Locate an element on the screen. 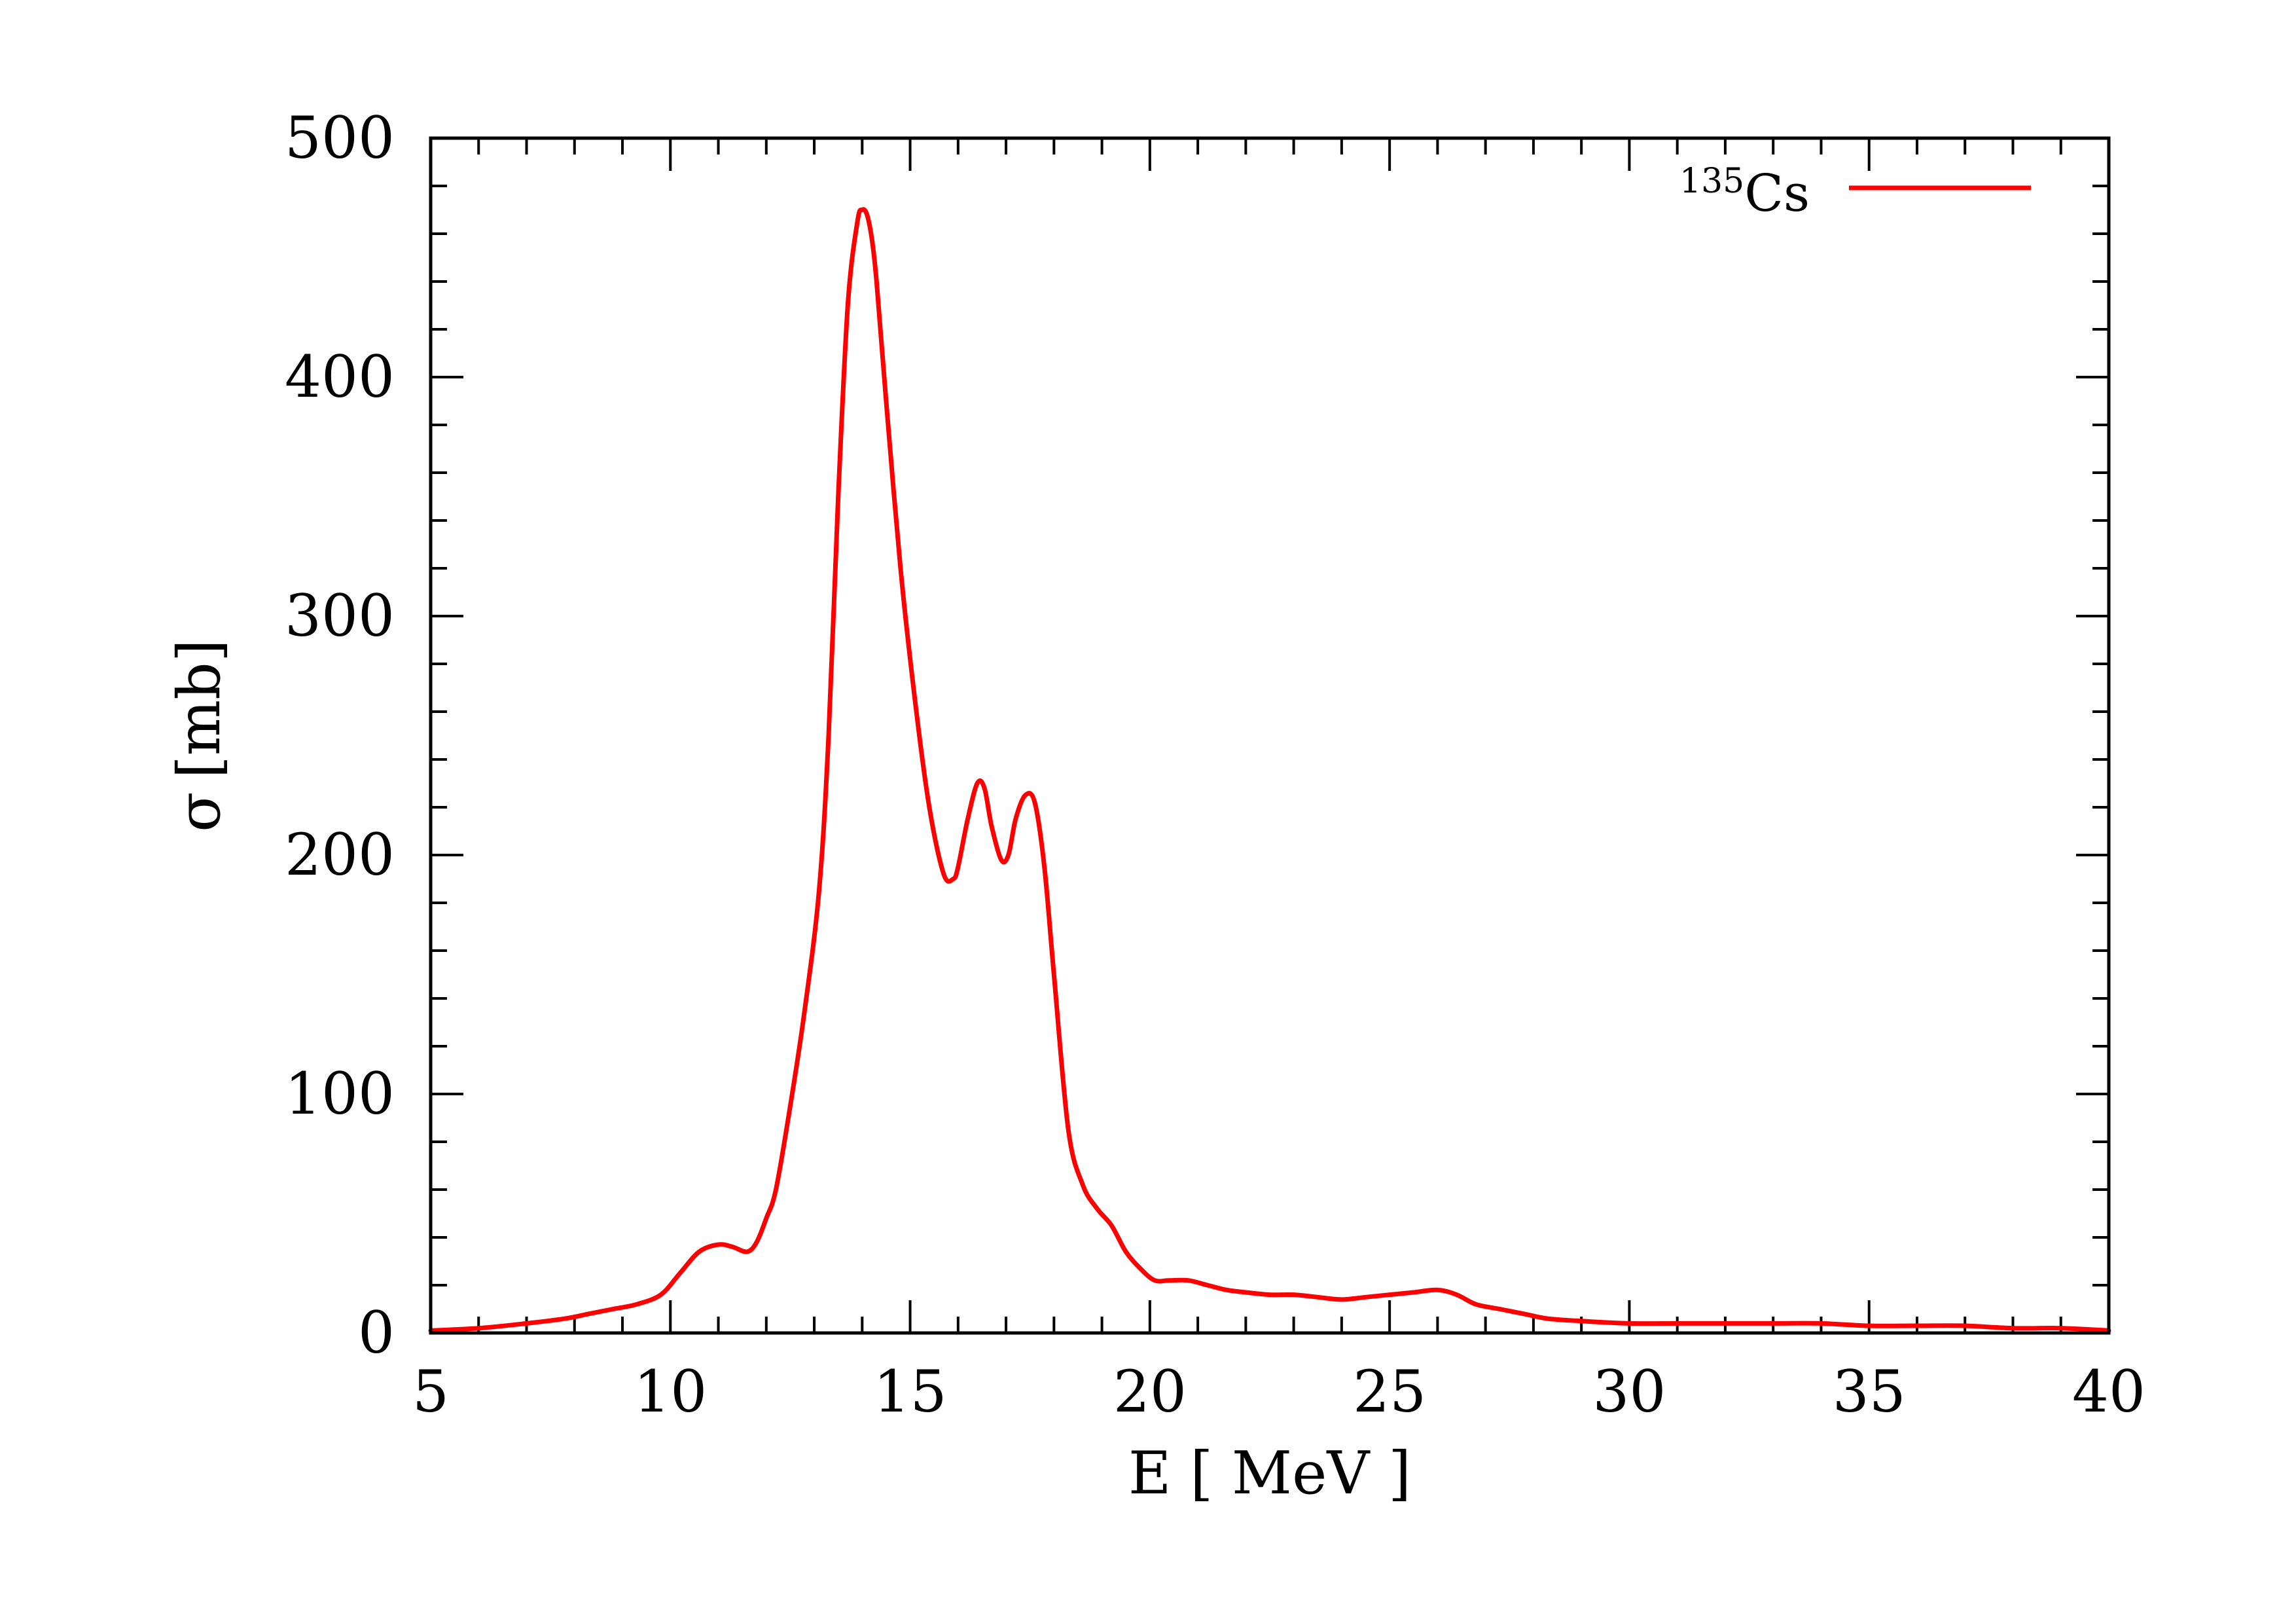  x-tick-label: 25 is located at coordinates (1389, 1391).